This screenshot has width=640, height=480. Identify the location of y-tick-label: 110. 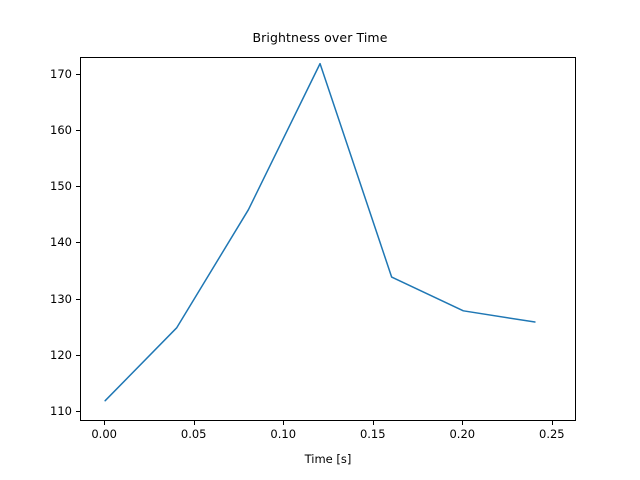
(61, 410).